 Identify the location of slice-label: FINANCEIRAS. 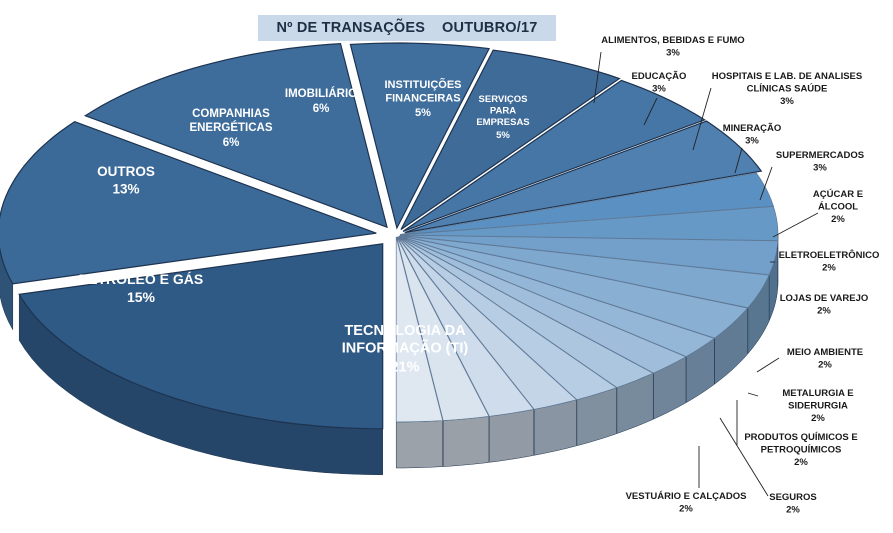
(422, 98).